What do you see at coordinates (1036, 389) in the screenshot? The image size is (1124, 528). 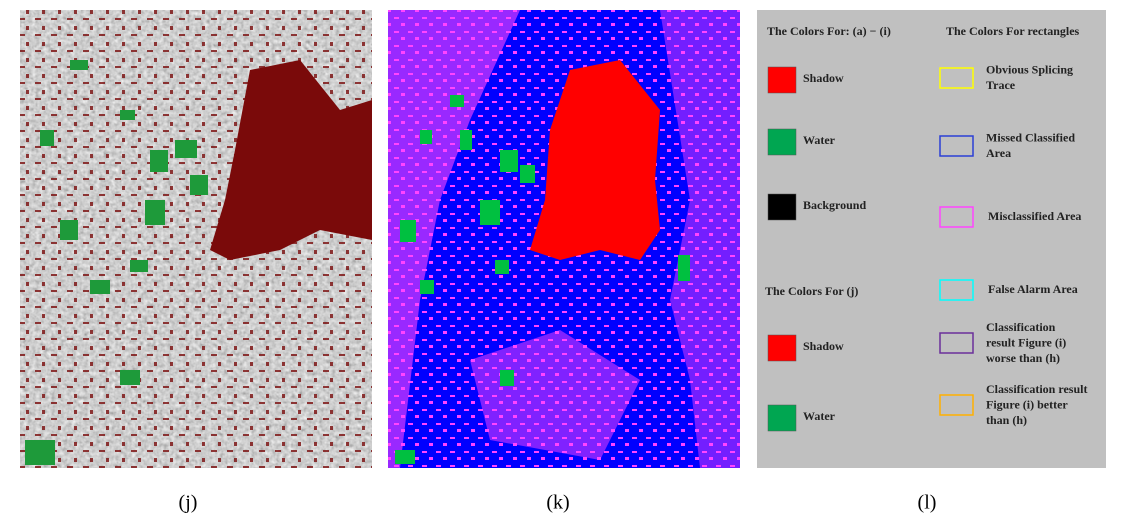 I see `legend-label: Classification result` at bounding box center [1036, 389].